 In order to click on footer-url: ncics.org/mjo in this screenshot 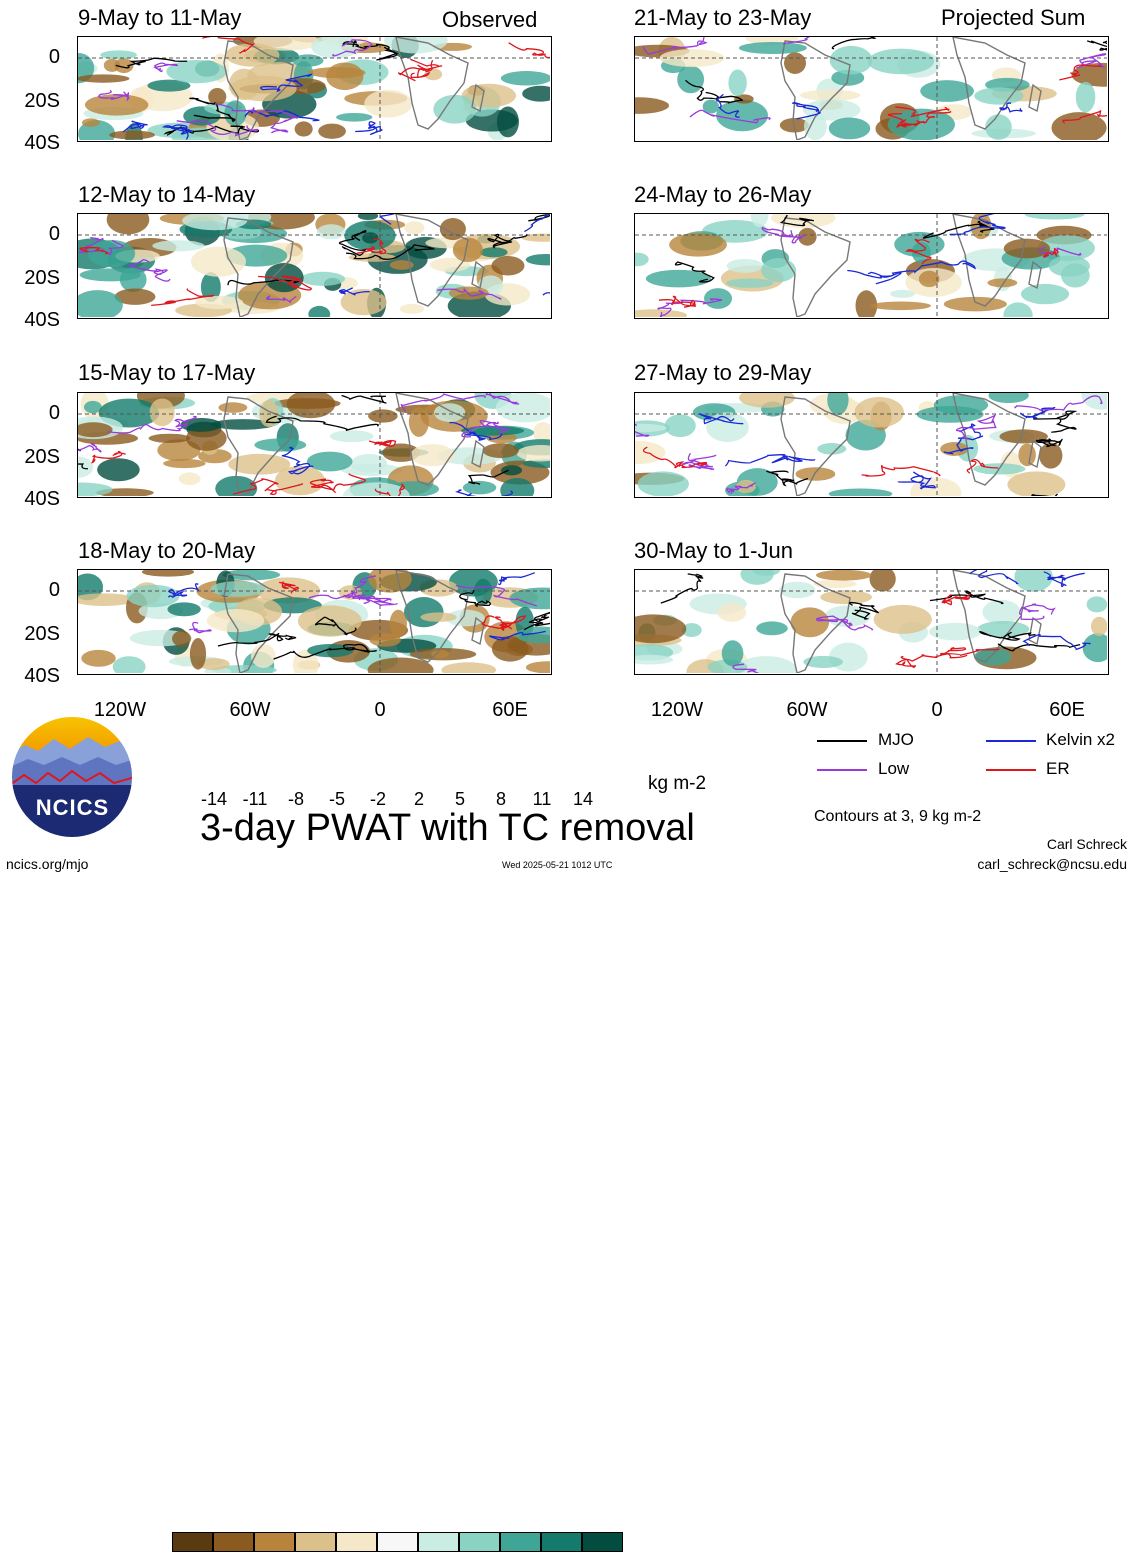, I will do `click(47, 864)`.